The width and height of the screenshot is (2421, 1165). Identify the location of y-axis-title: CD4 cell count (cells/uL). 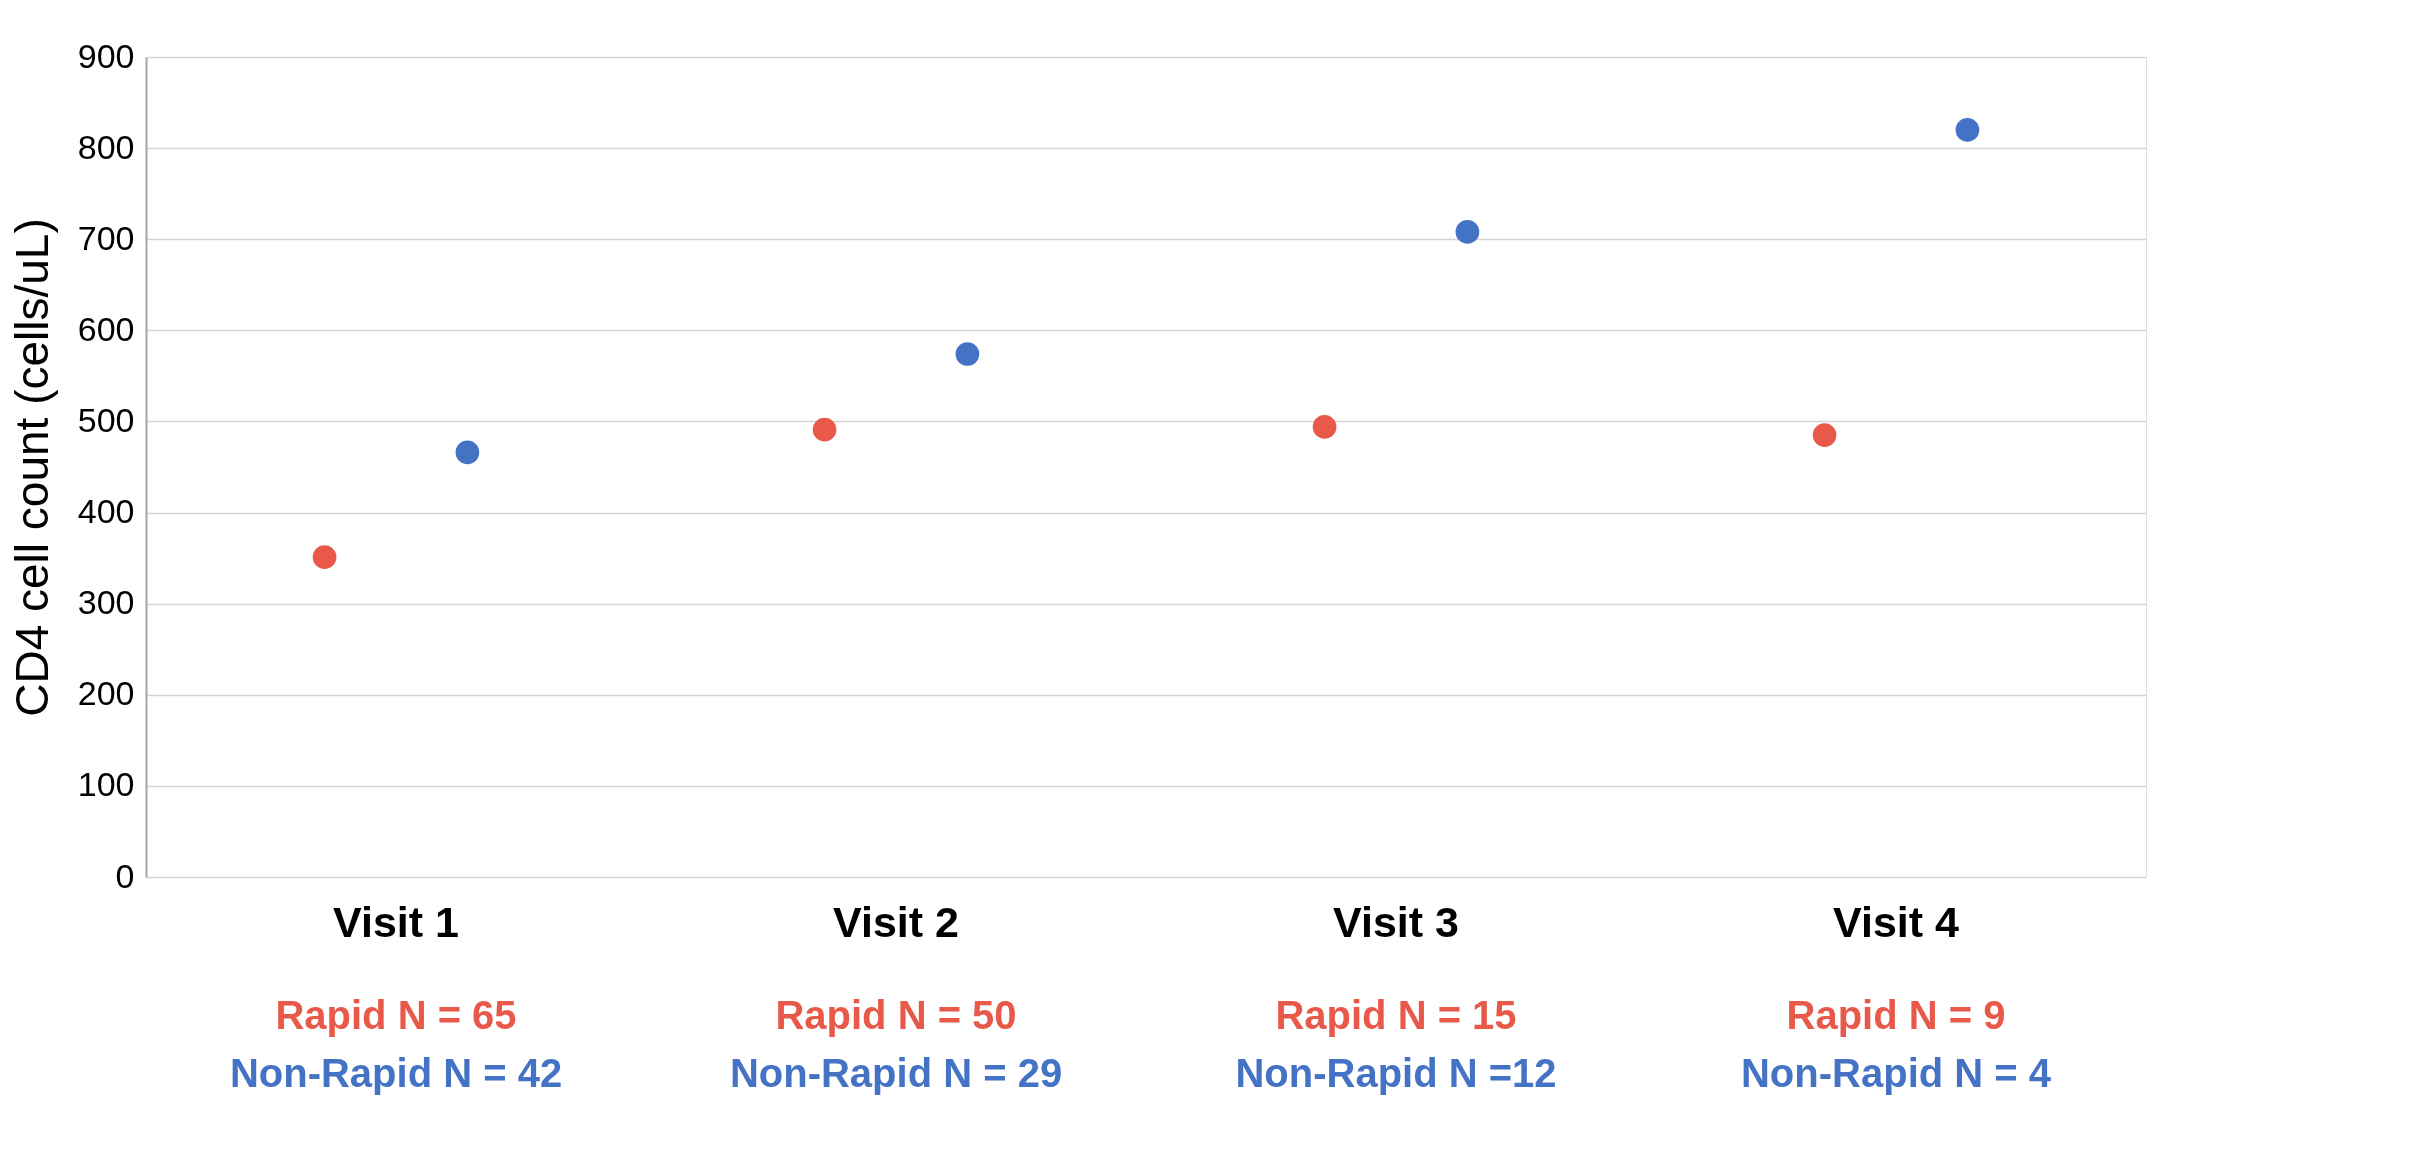
(31, 467).